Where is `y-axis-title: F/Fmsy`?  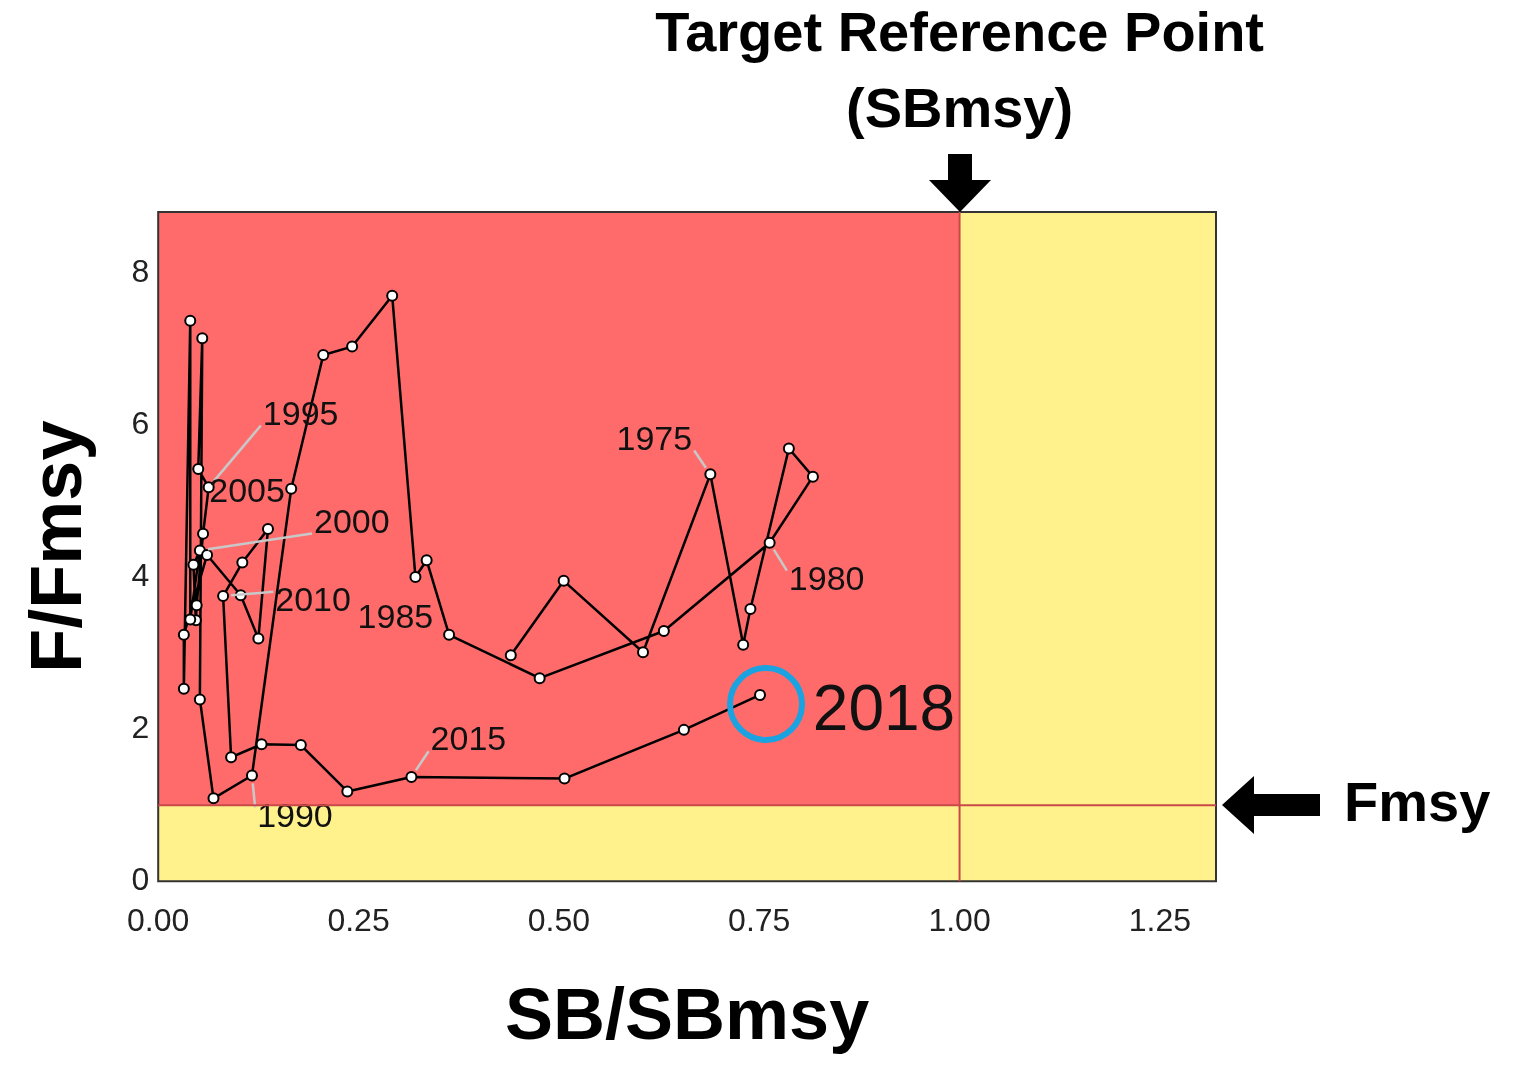 y-axis-title: F/Fmsy is located at coordinates (56, 546).